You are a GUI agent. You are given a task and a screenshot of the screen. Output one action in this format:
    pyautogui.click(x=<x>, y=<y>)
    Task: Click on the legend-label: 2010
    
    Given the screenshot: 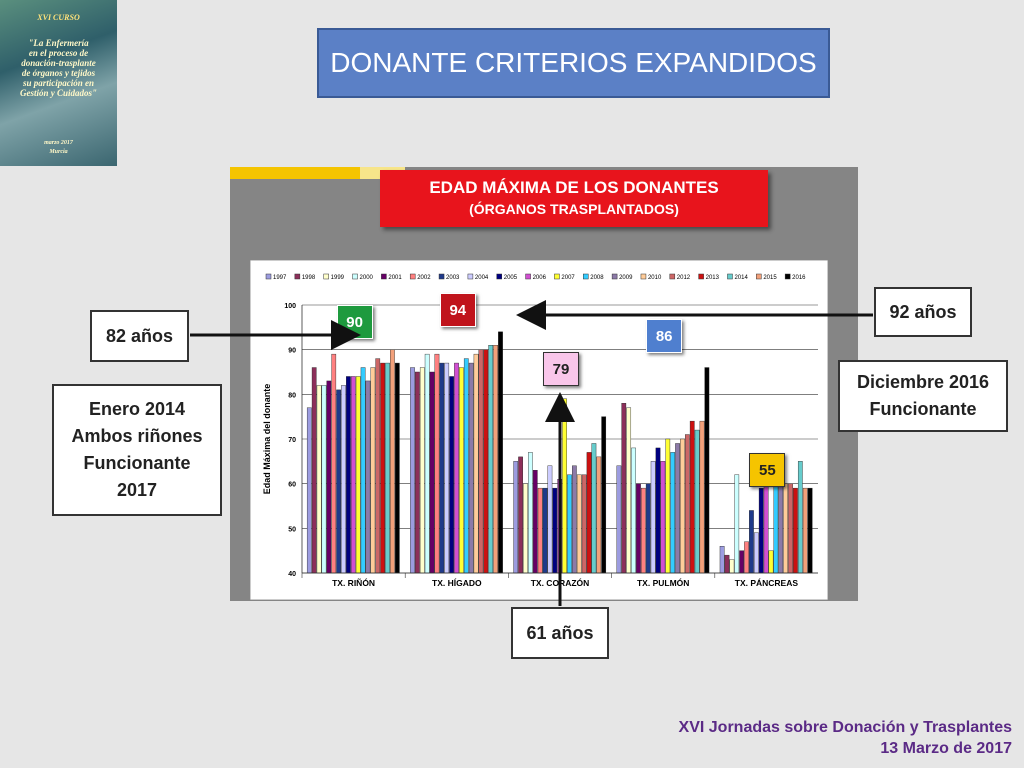 What is the action you would take?
    pyautogui.click(x=655, y=278)
    